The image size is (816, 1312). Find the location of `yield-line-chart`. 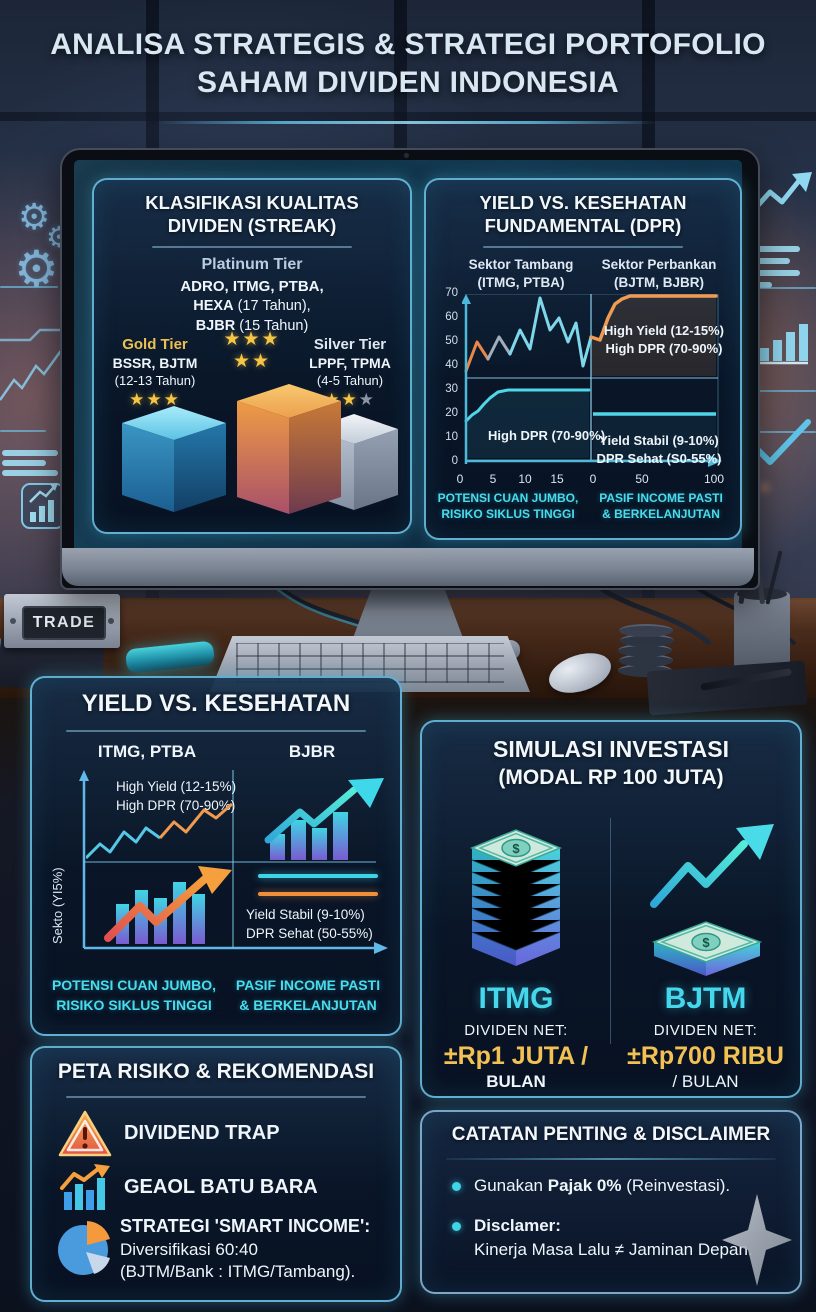

yield-line-chart is located at coordinates (159, 831).